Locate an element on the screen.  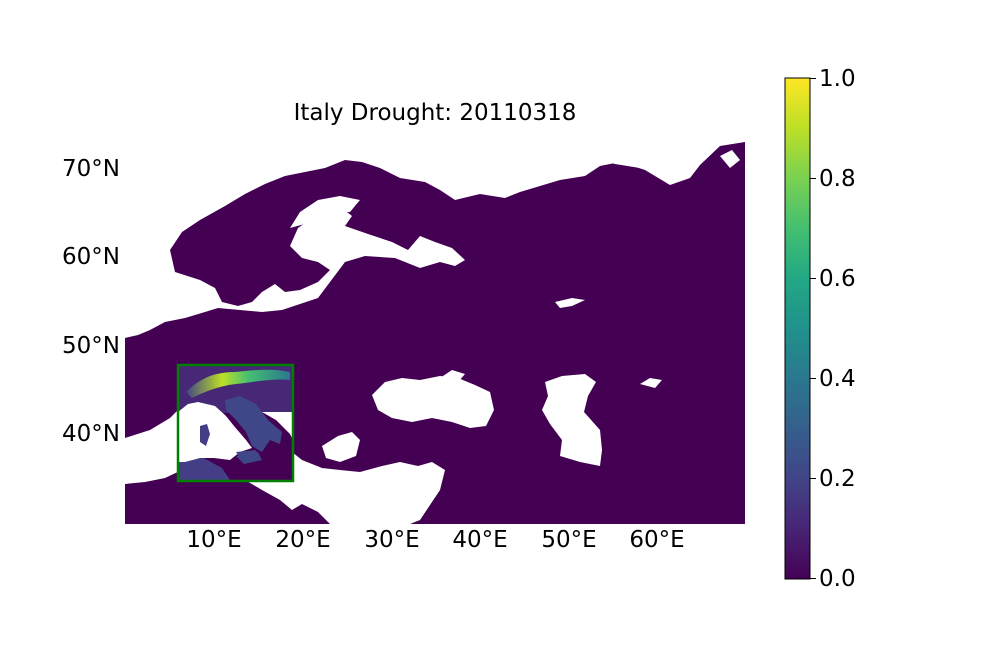
colorbar is located at coordinates (797, 328).